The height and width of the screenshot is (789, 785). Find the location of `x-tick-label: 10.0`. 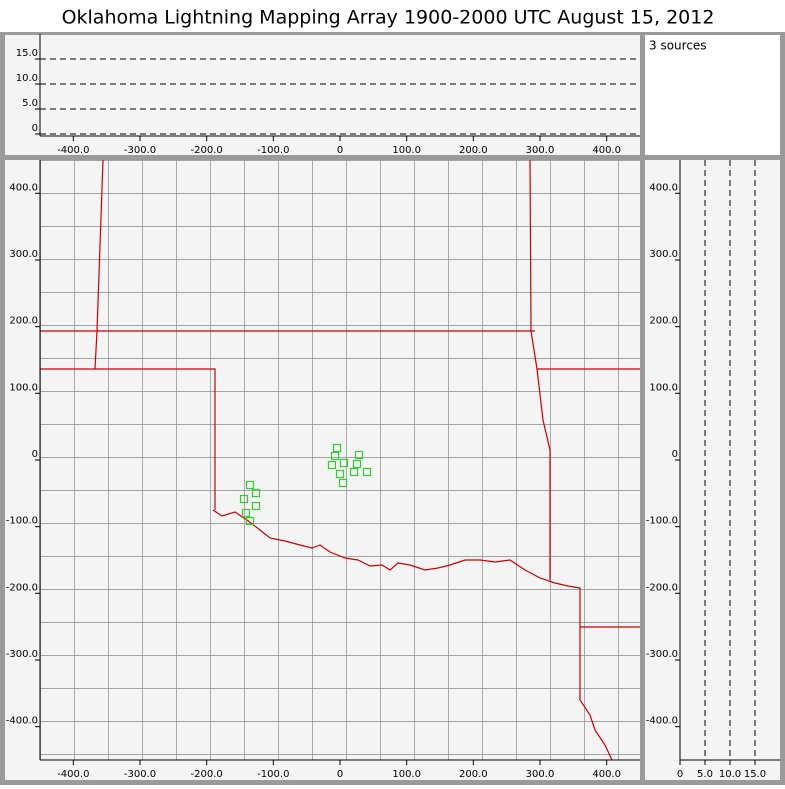

x-tick-label: 10.0 is located at coordinates (730, 774).